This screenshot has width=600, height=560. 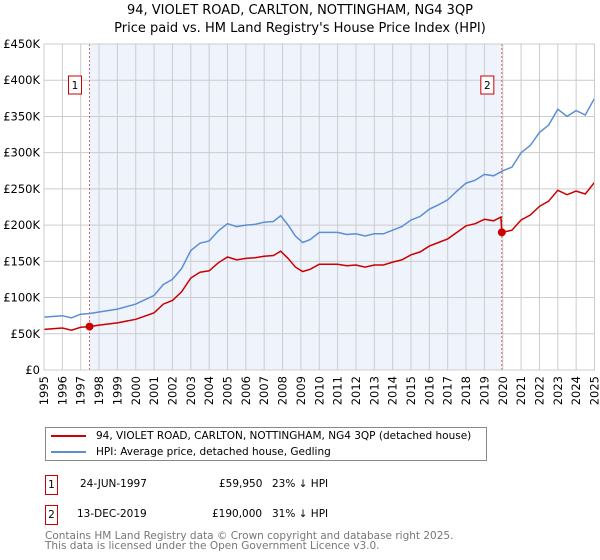 What do you see at coordinates (558, 390) in the screenshot?
I see `x-tick-label: 2023` at bounding box center [558, 390].